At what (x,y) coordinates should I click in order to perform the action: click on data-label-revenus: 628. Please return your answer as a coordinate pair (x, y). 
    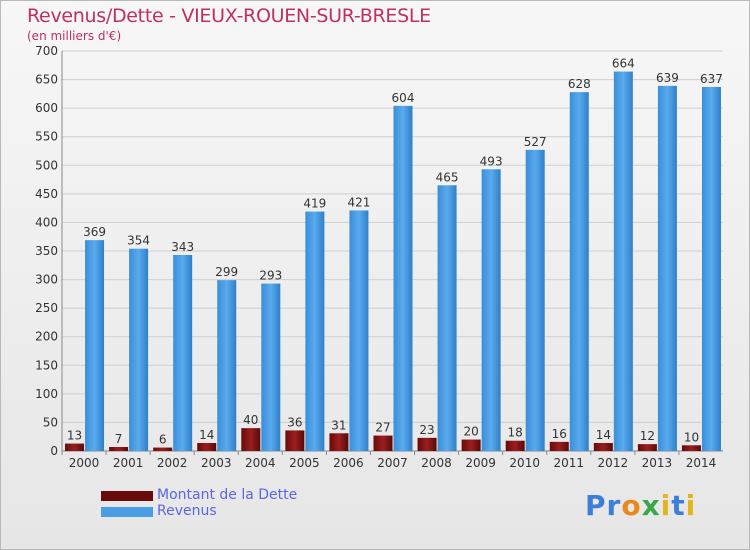
    Looking at the image, I should click on (579, 84).